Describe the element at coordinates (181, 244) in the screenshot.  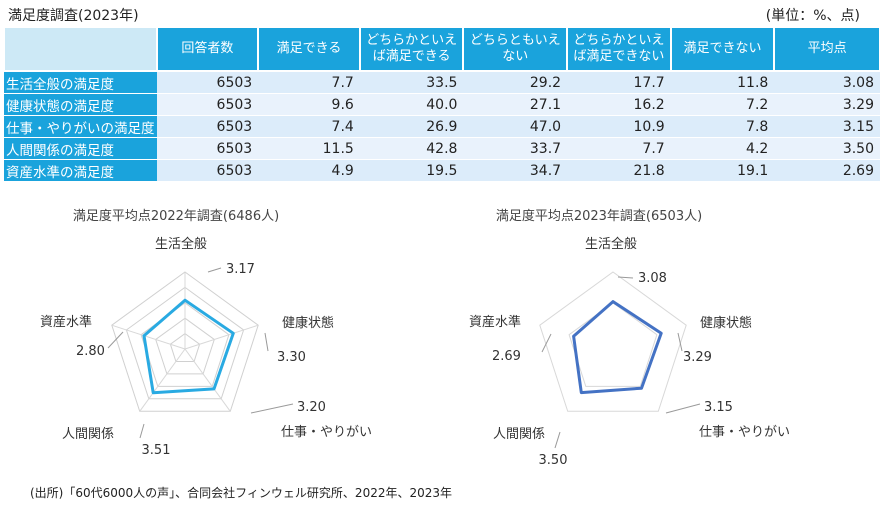
I see `category-label: 生活全般` at that location.